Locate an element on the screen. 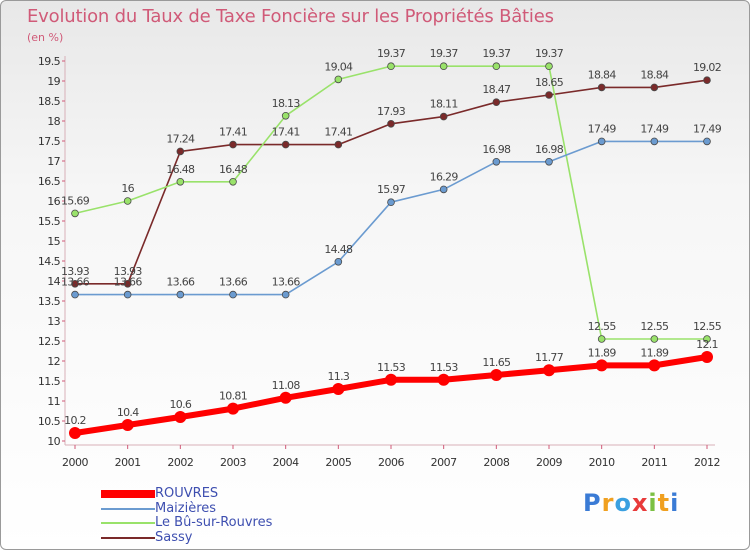 Image resolution: width=750 pixels, height=550 pixels. x-tick-label: 2005 is located at coordinates (338, 462).